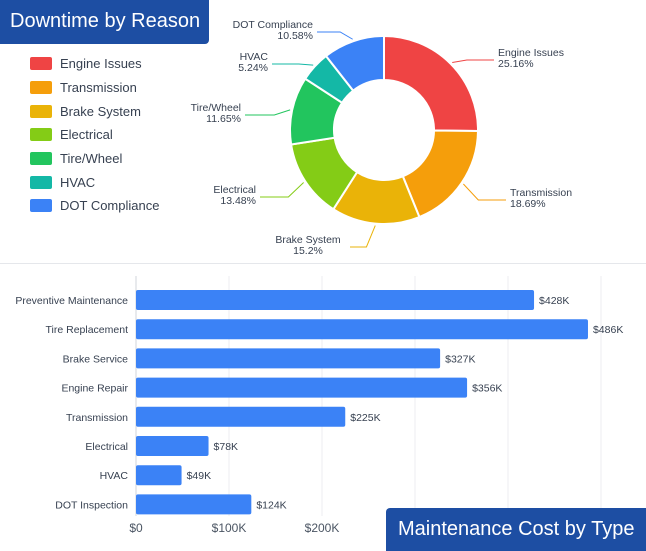 The height and width of the screenshot is (551, 646). What do you see at coordinates (106, 447) in the screenshot?
I see `y-category-label: Electrical` at bounding box center [106, 447].